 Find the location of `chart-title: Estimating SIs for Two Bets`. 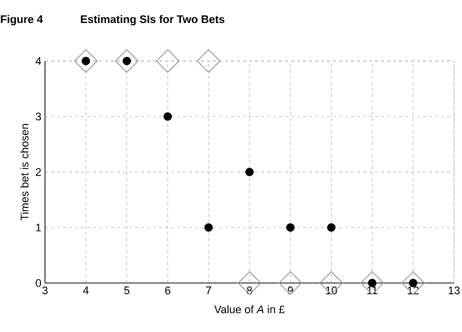

chart-title: Estimating SIs for Two Bets is located at coordinates (152, 20).